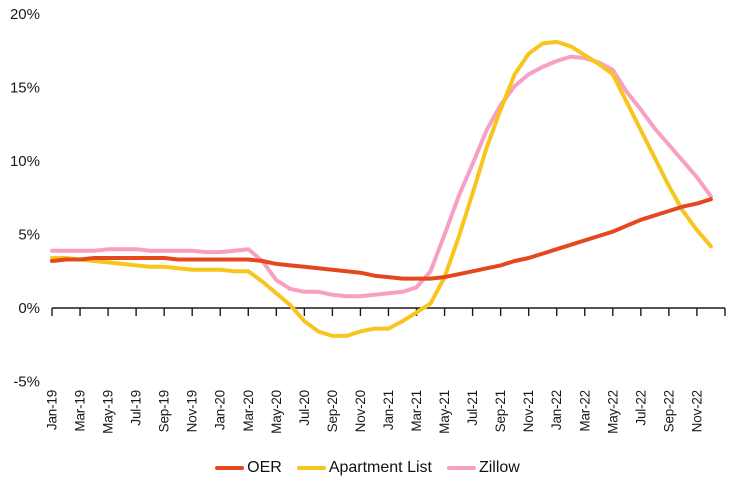 Image resolution: width=735 pixels, height=491 pixels. Describe the element at coordinates (360, 411) in the screenshot. I see `x-axis-tick-label: Nov-20` at that location.